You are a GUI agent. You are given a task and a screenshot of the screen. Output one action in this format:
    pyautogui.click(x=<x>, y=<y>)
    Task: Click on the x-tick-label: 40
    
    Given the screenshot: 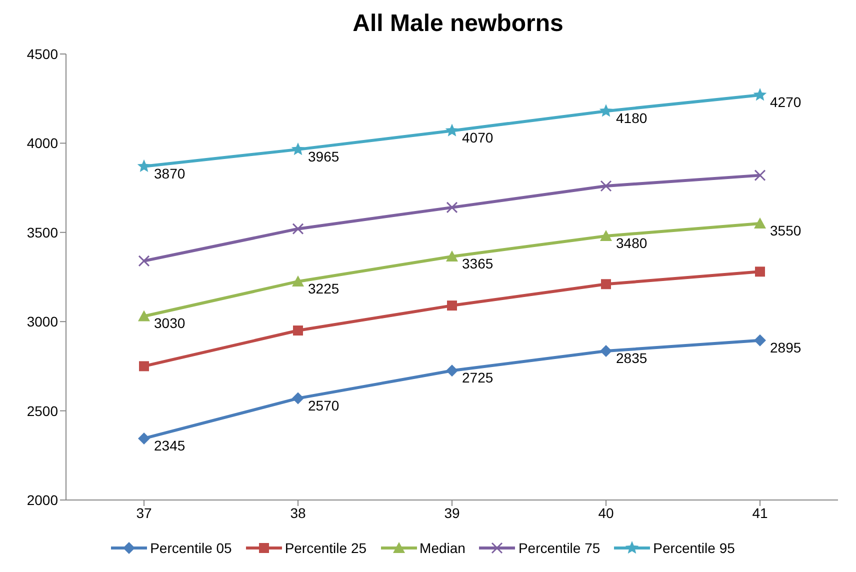 What is the action you would take?
    pyautogui.click(x=606, y=512)
    